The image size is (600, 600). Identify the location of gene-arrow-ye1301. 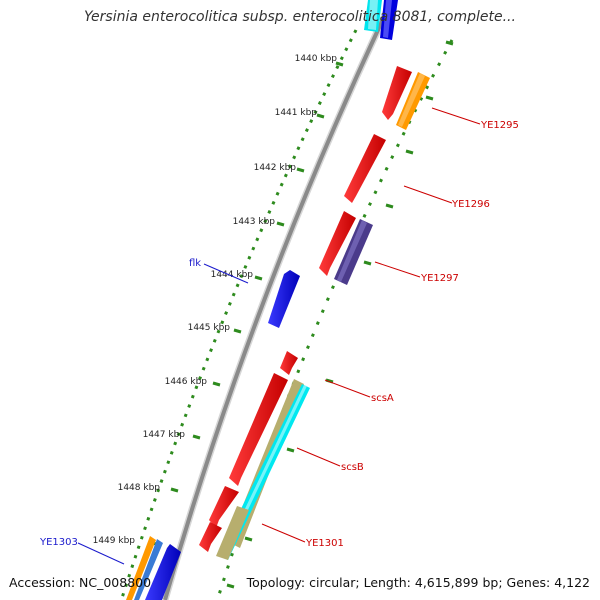
(210, 537).